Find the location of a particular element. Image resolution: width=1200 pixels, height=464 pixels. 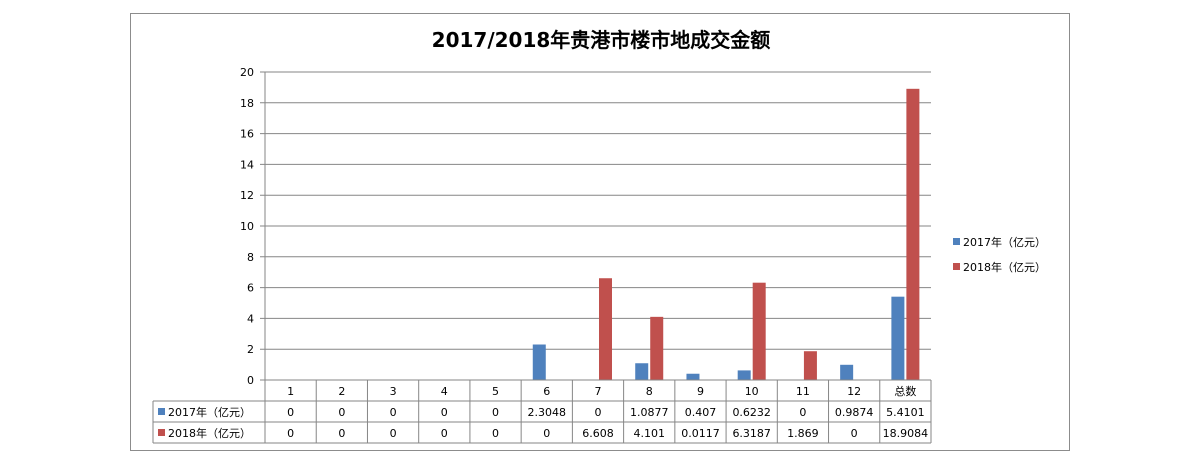

legend-label: 2017年（亿元） is located at coordinates (1004, 242).